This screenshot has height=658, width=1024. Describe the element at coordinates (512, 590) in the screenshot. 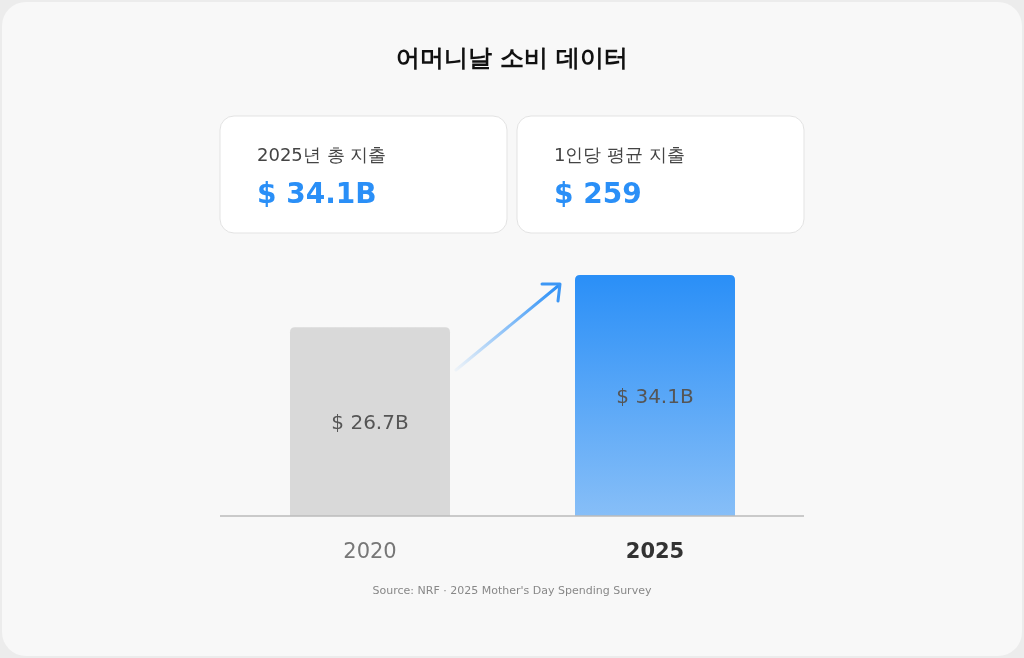

I see `source-note: Source: NRF · 2025 Mother's Day Spending Survey` at that location.